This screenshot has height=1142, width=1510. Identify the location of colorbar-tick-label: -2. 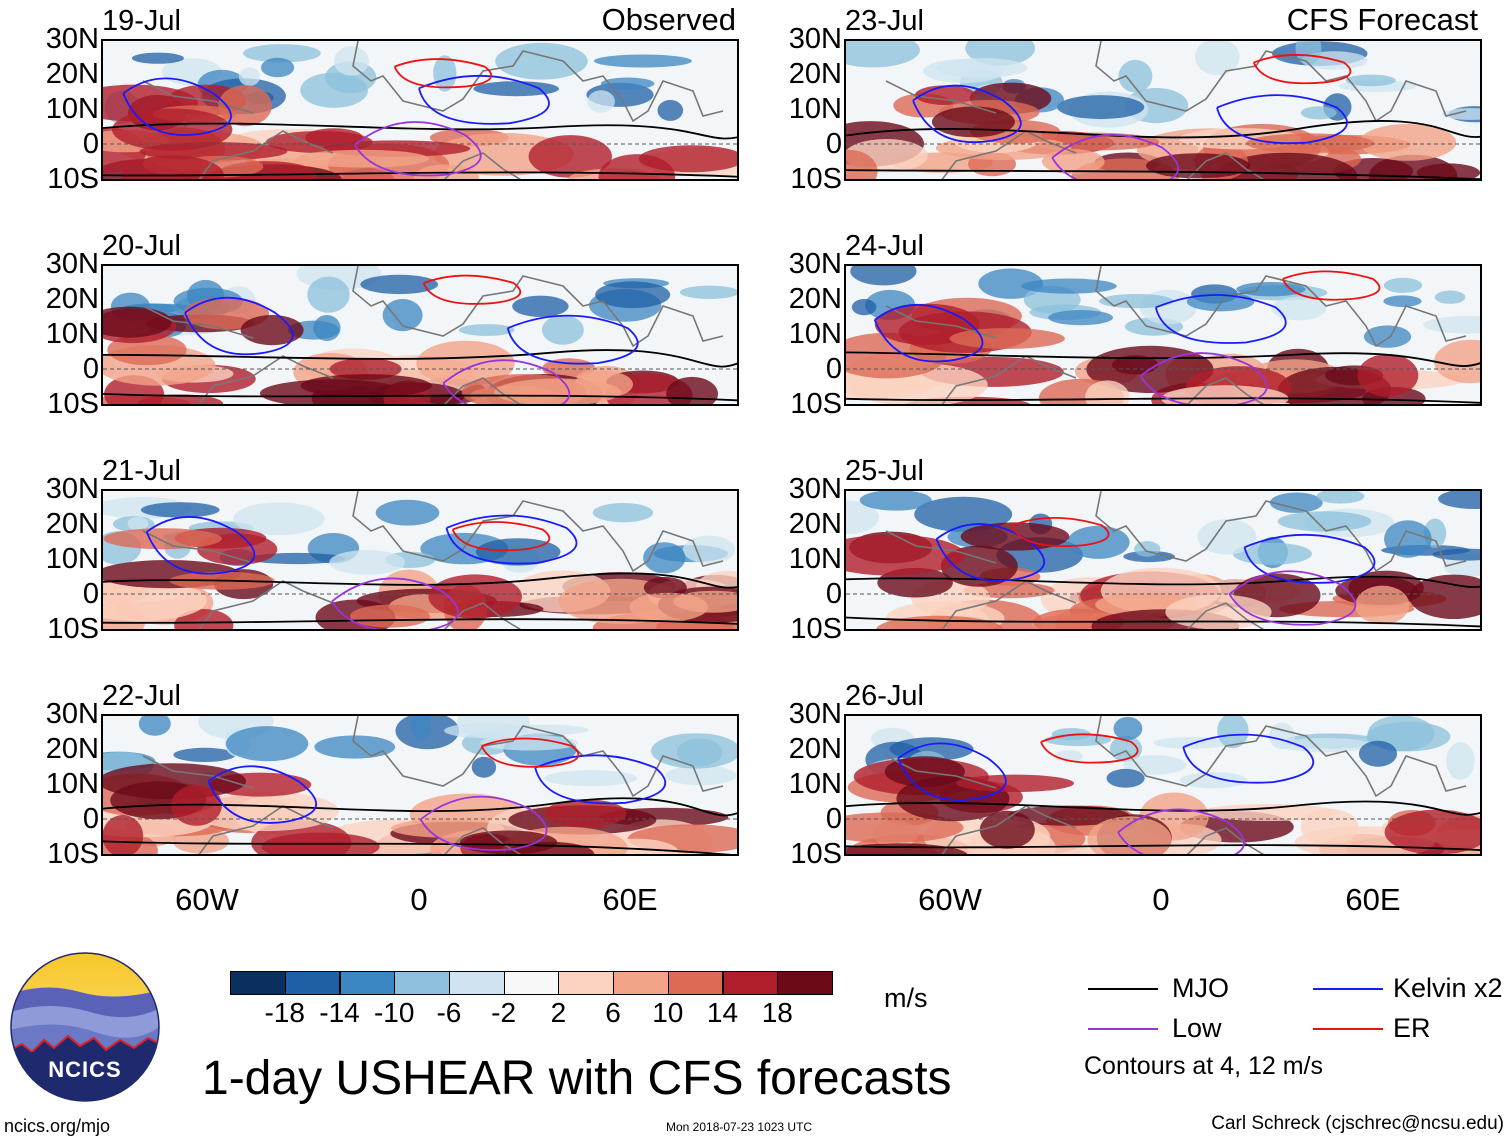
(504, 1012).